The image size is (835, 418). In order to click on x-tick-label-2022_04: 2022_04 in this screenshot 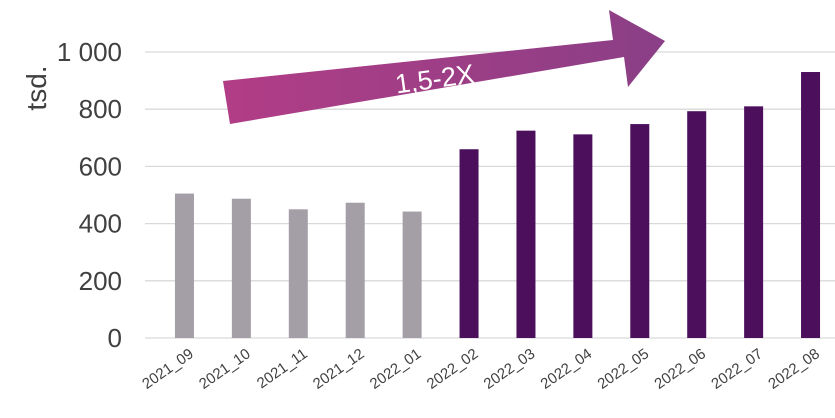, I will do `click(567, 368)`.